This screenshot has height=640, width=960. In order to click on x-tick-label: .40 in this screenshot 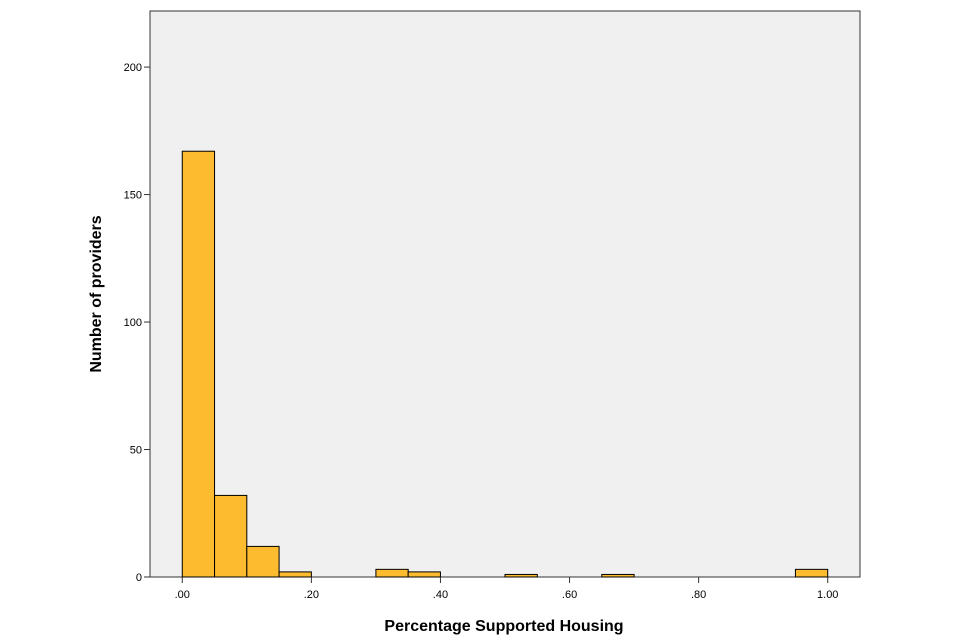, I will do `click(440, 595)`.